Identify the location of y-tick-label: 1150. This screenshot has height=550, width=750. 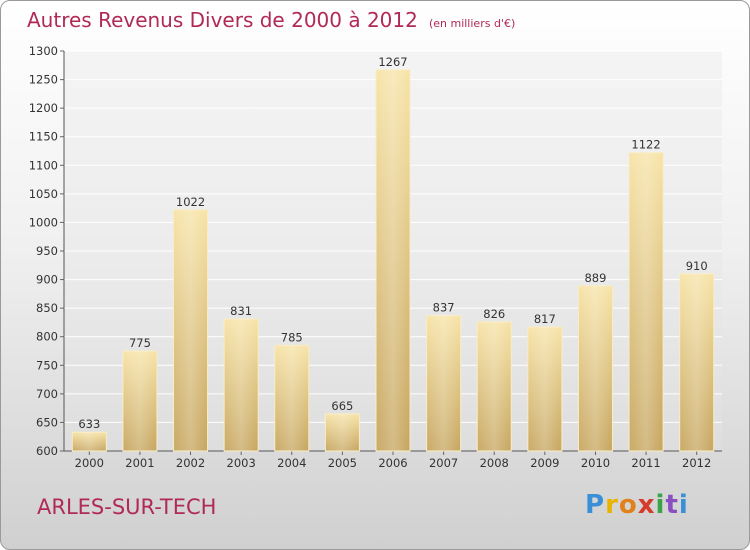
(43, 137).